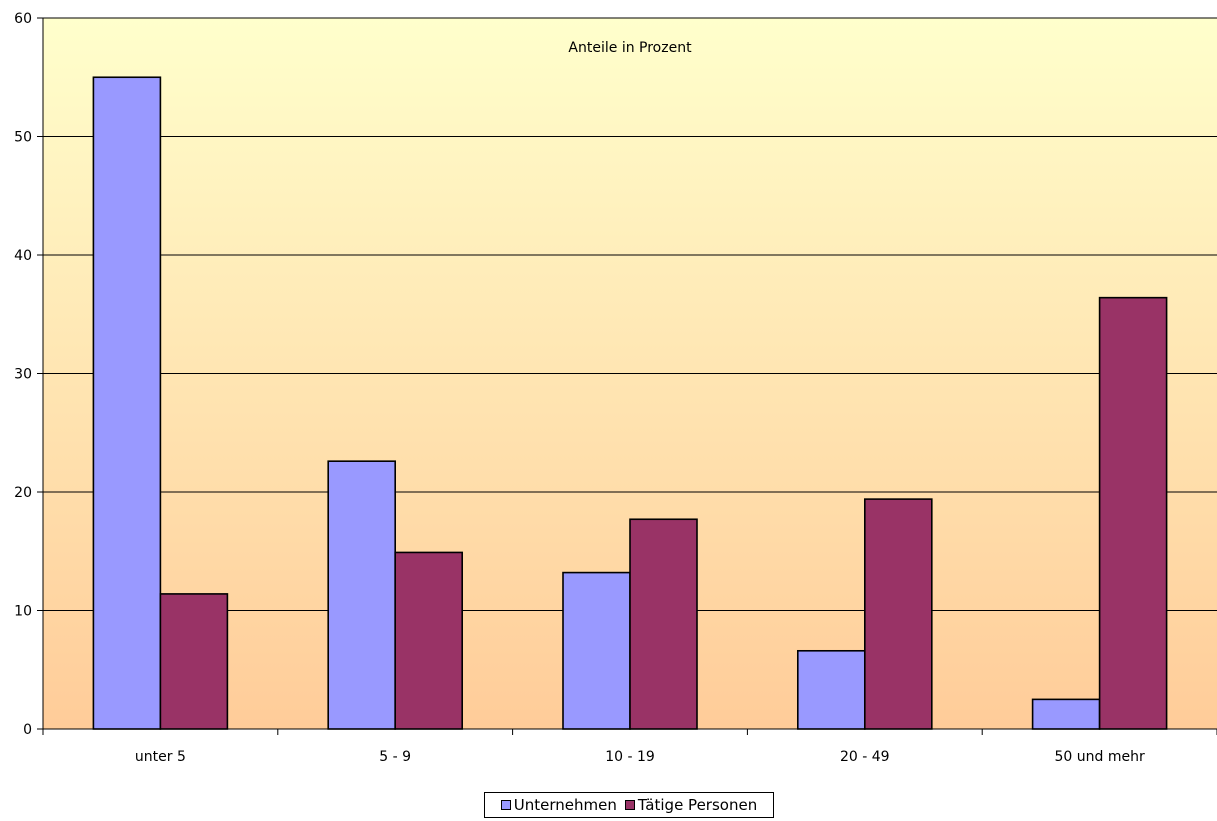 Image resolution: width=1217 pixels, height=821 pixels. What do you see at coordinates (23, 493) in the screenshot?
I see `y-tick-label: 20` at bounding box center [23, 493].